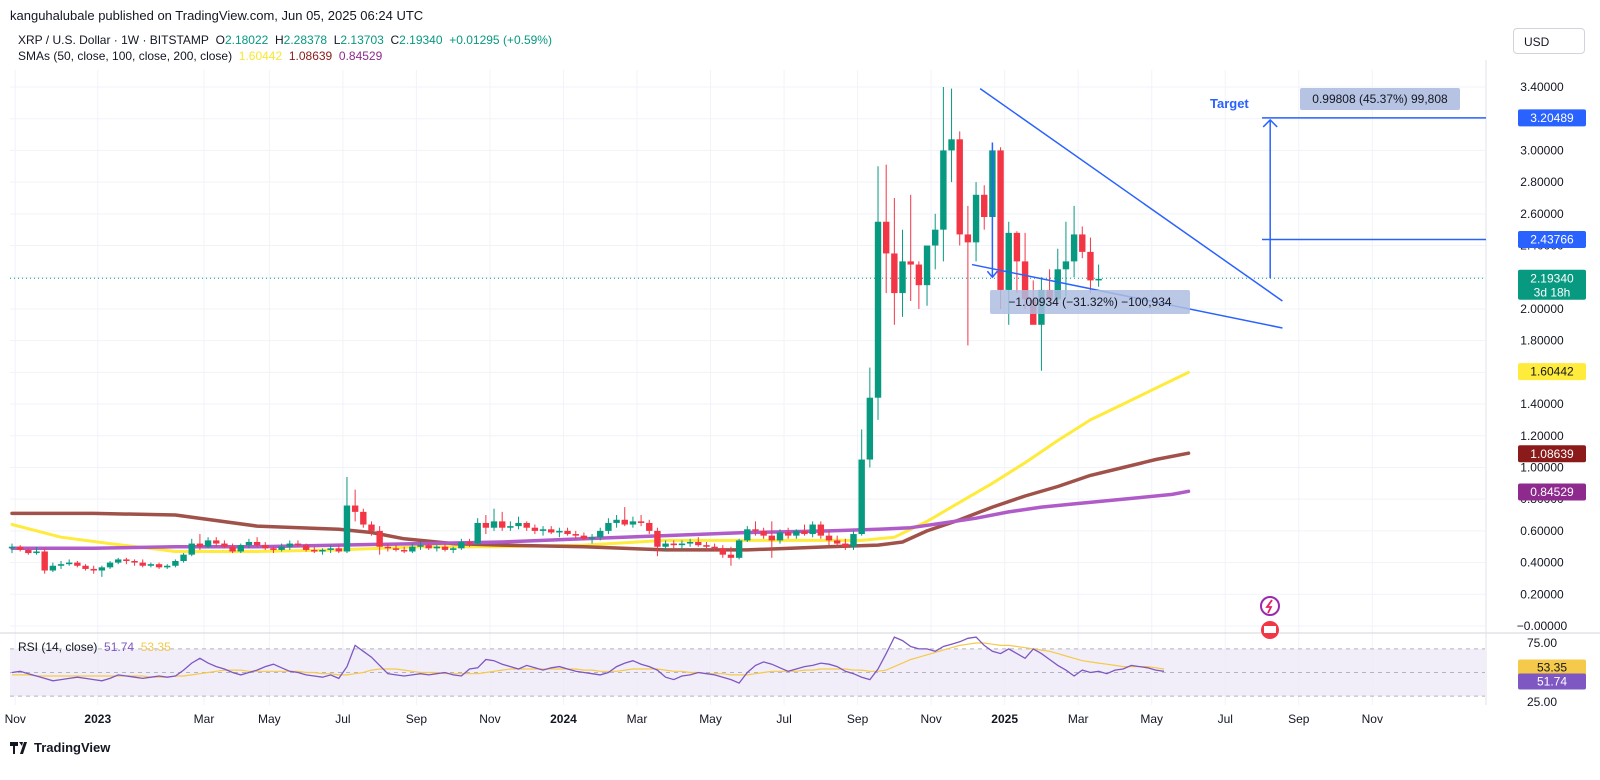  Describe the element at coordinates (1090, 302) in the screenshot. I see `drop-measure-box` at that location.